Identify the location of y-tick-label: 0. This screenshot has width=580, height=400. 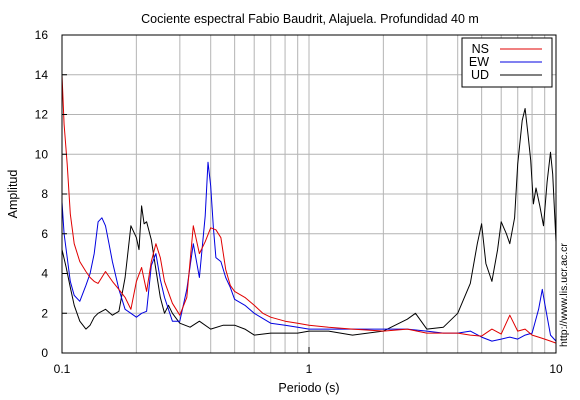
(44, 353).